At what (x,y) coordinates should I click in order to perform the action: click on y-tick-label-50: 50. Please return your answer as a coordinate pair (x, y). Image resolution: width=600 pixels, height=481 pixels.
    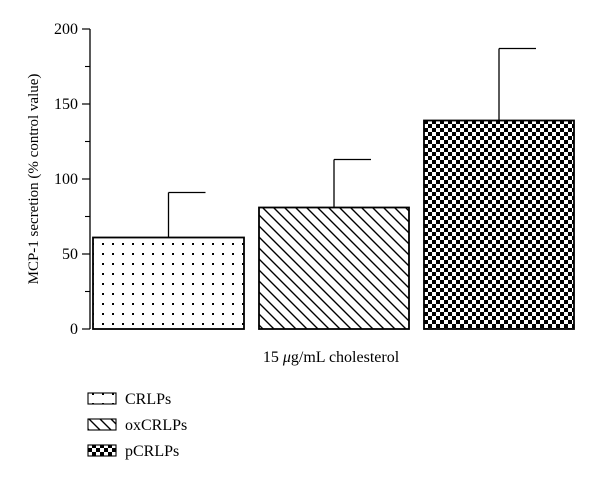
    Looking at the image, I should click on (70, 254).